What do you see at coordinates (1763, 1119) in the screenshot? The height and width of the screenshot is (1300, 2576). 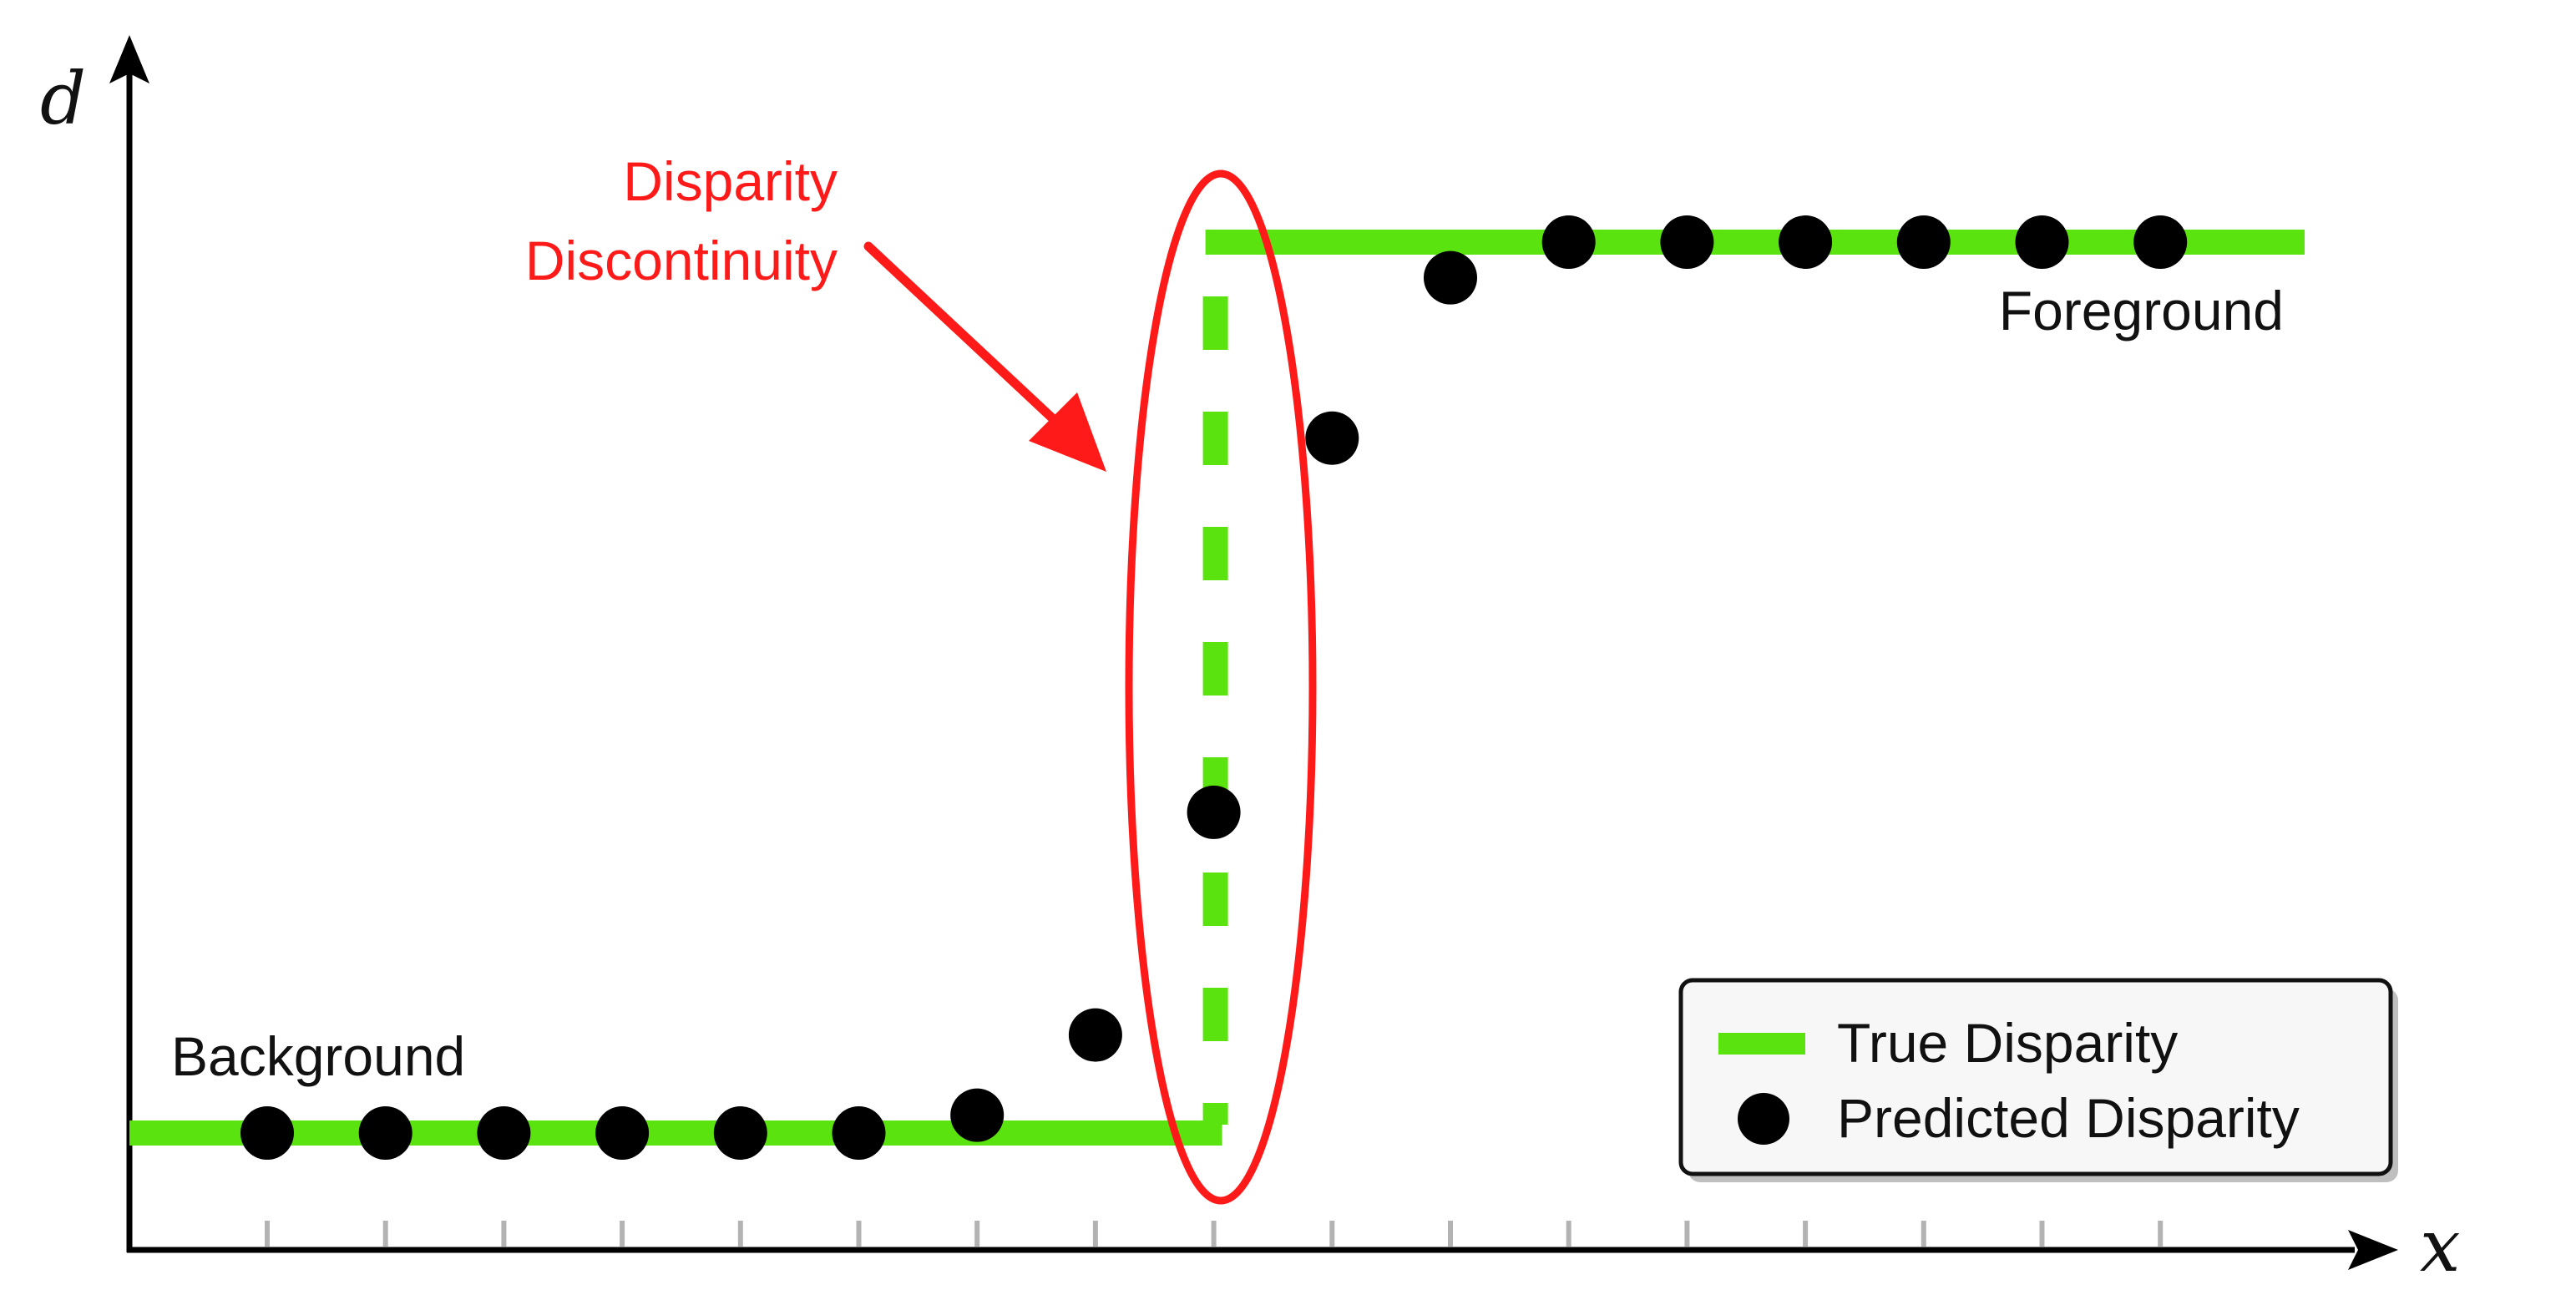 I see `legend-pred-swatch` at bounding box center [1763, 1119].